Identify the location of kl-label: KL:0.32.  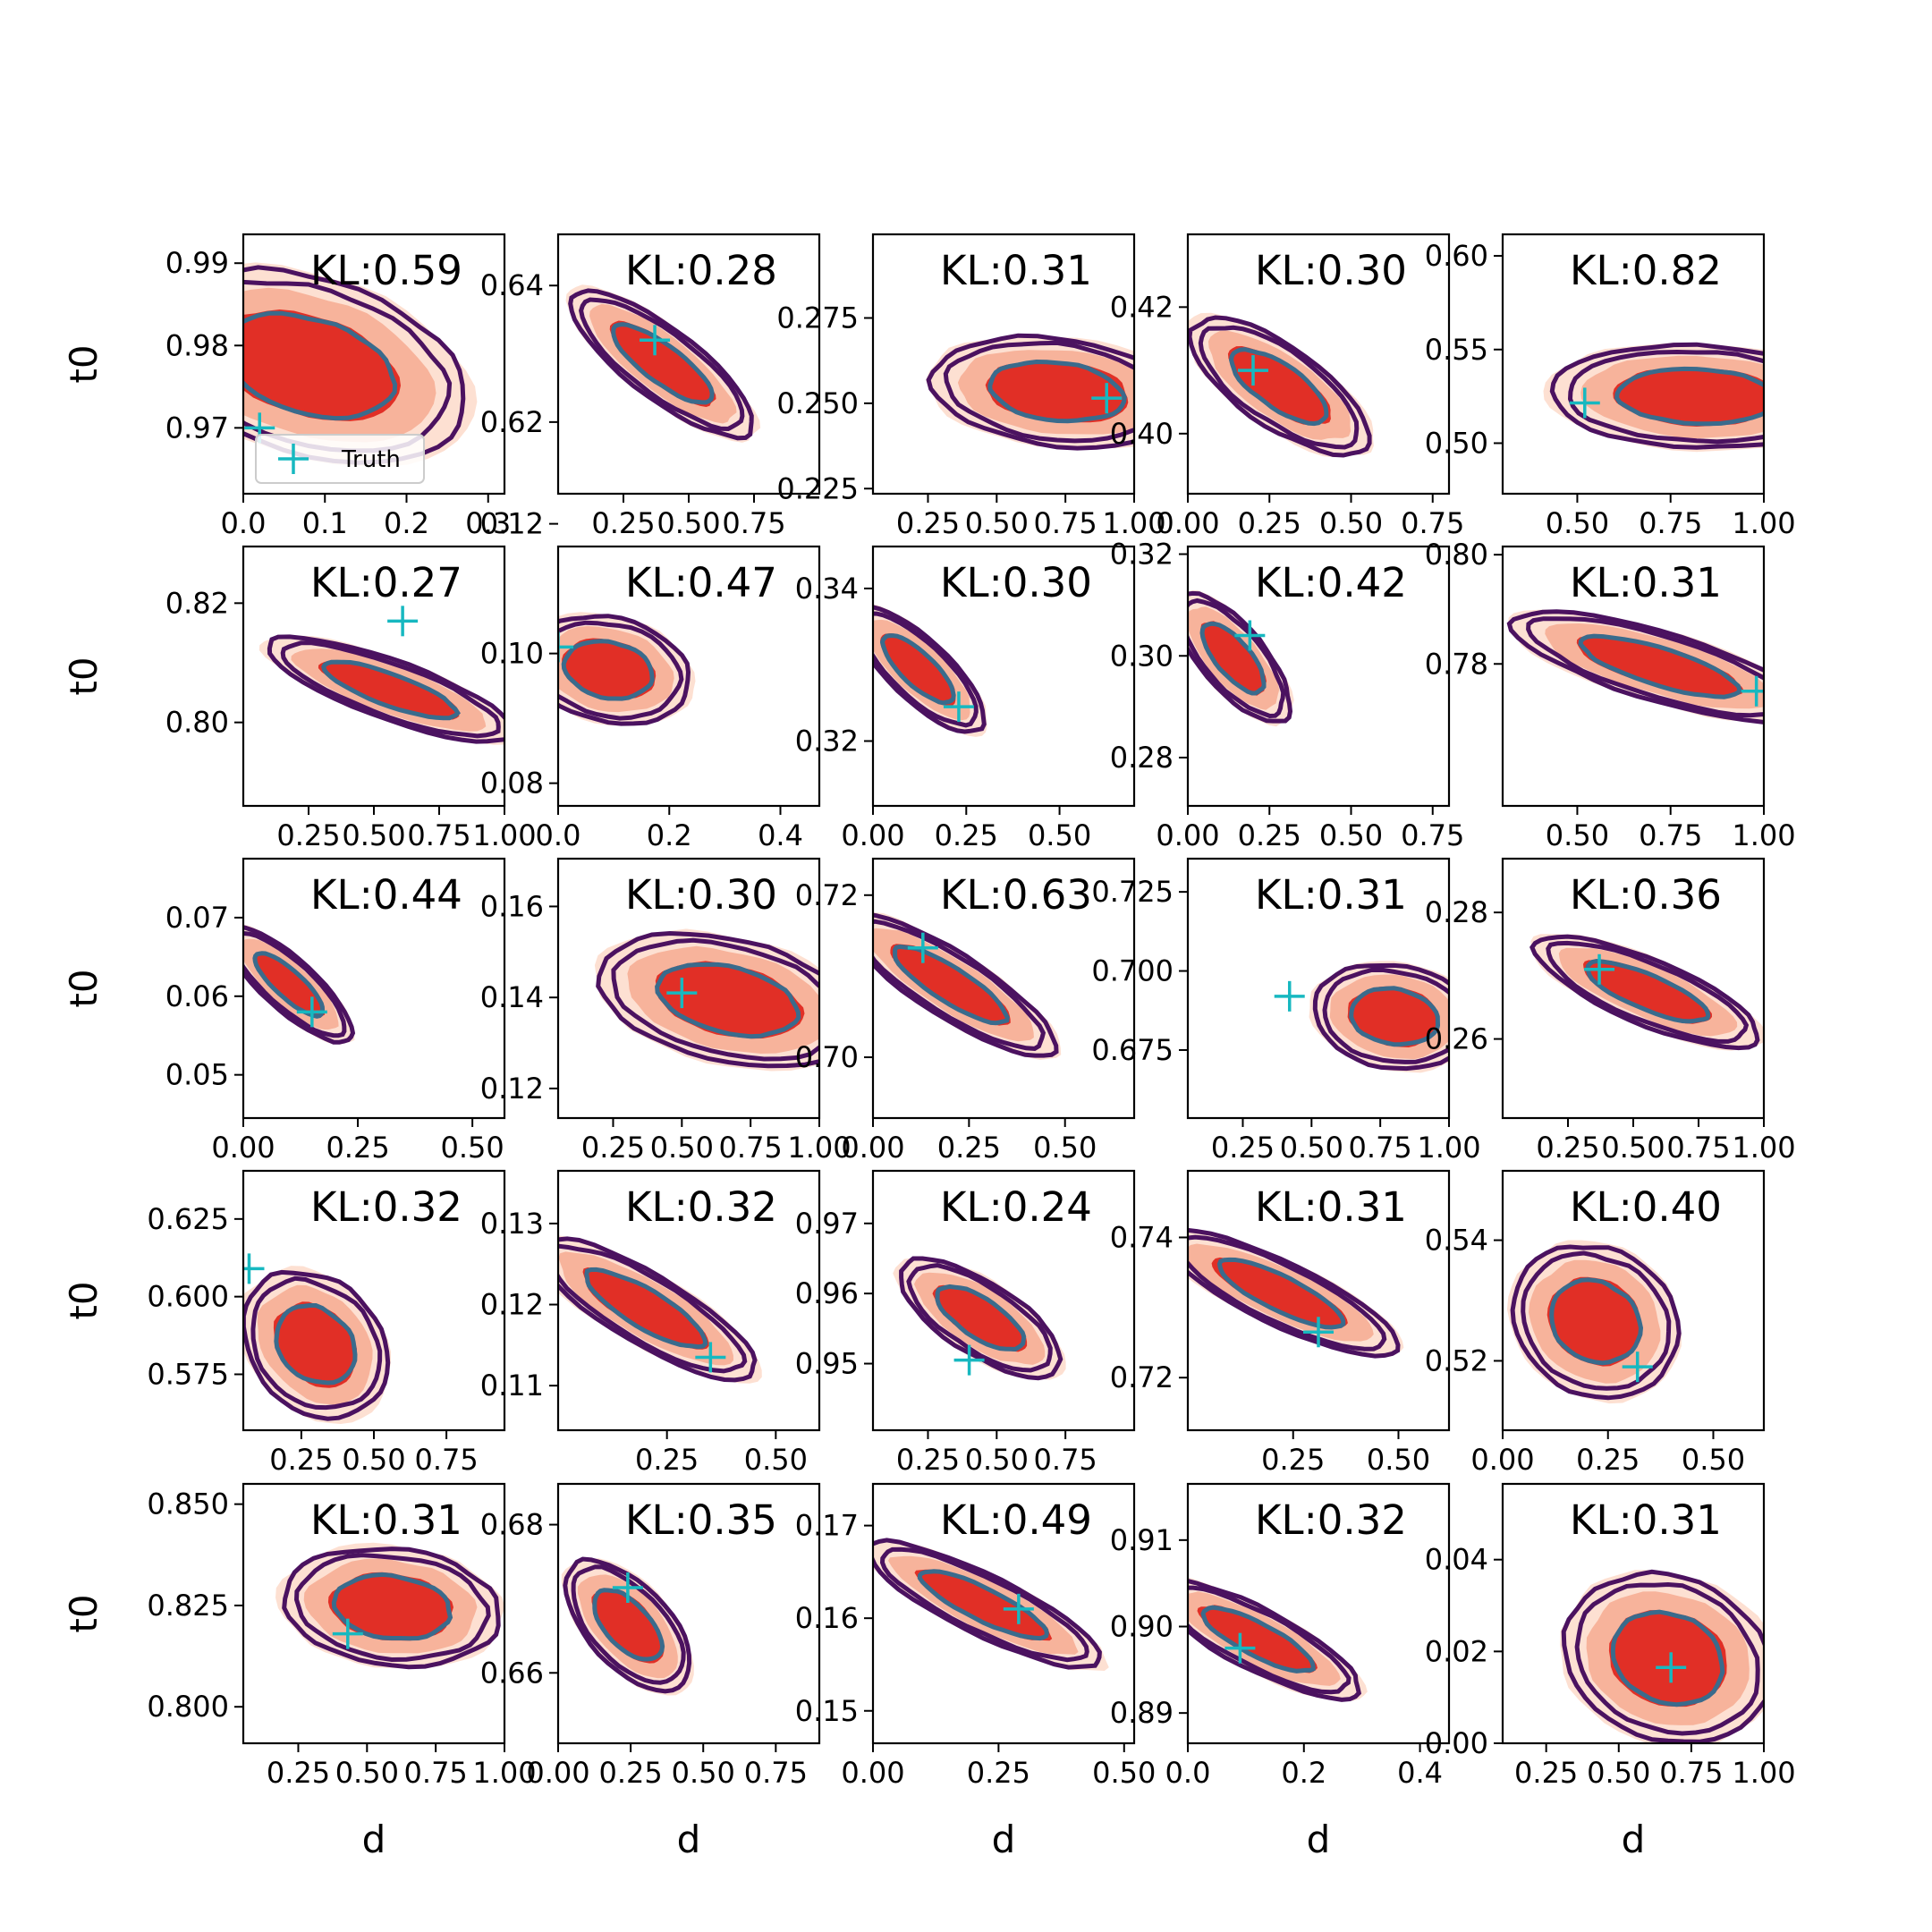
(386, 1207).